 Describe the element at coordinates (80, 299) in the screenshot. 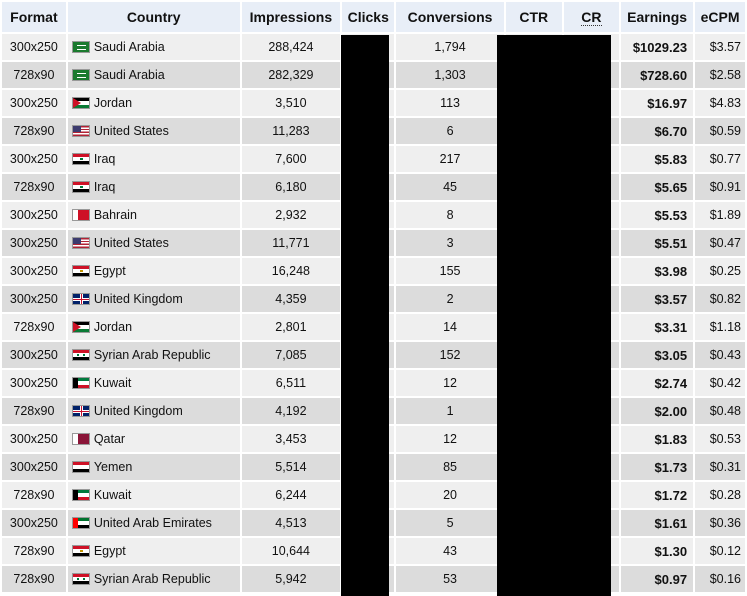

I see `united-kingdom-flag-icon` at that location.